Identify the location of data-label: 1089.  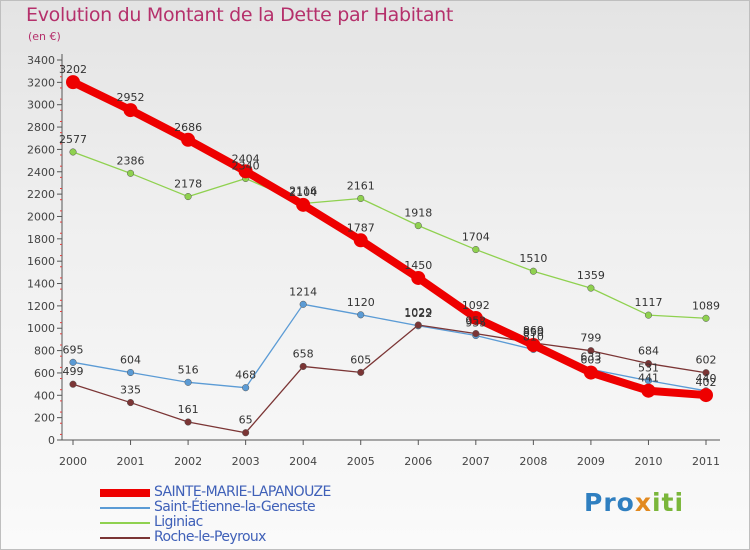
(706, 305).